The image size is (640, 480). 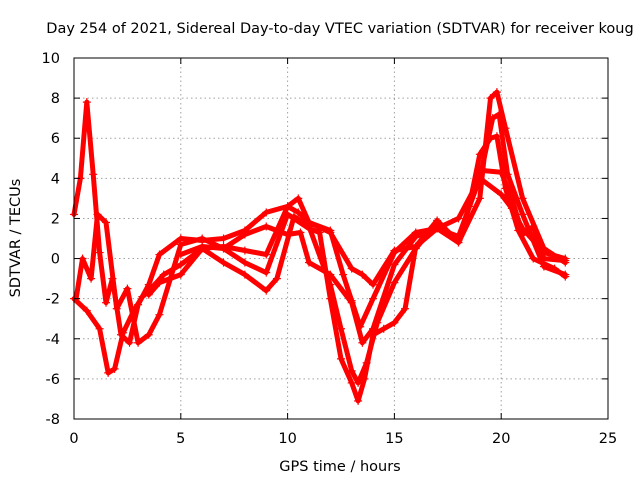 I want to click on y-tick-label: 10, so click(x=51, y=59).